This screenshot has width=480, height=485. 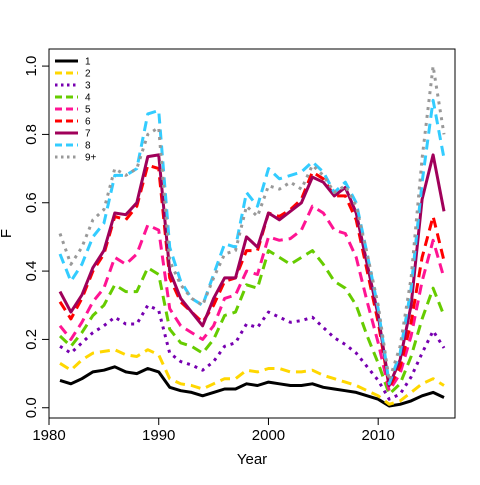 I want to click on legend-label-5: 5, so click(x=88, y=110).